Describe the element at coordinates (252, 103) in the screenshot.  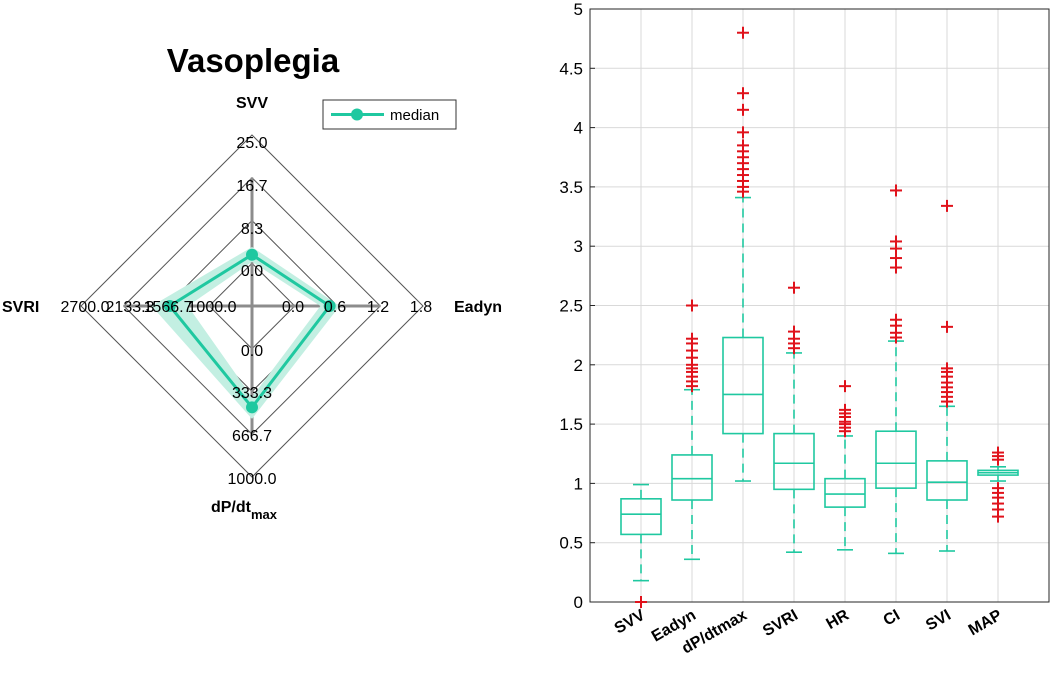
I see `radar-axis-label-svv: SVV` at that location.